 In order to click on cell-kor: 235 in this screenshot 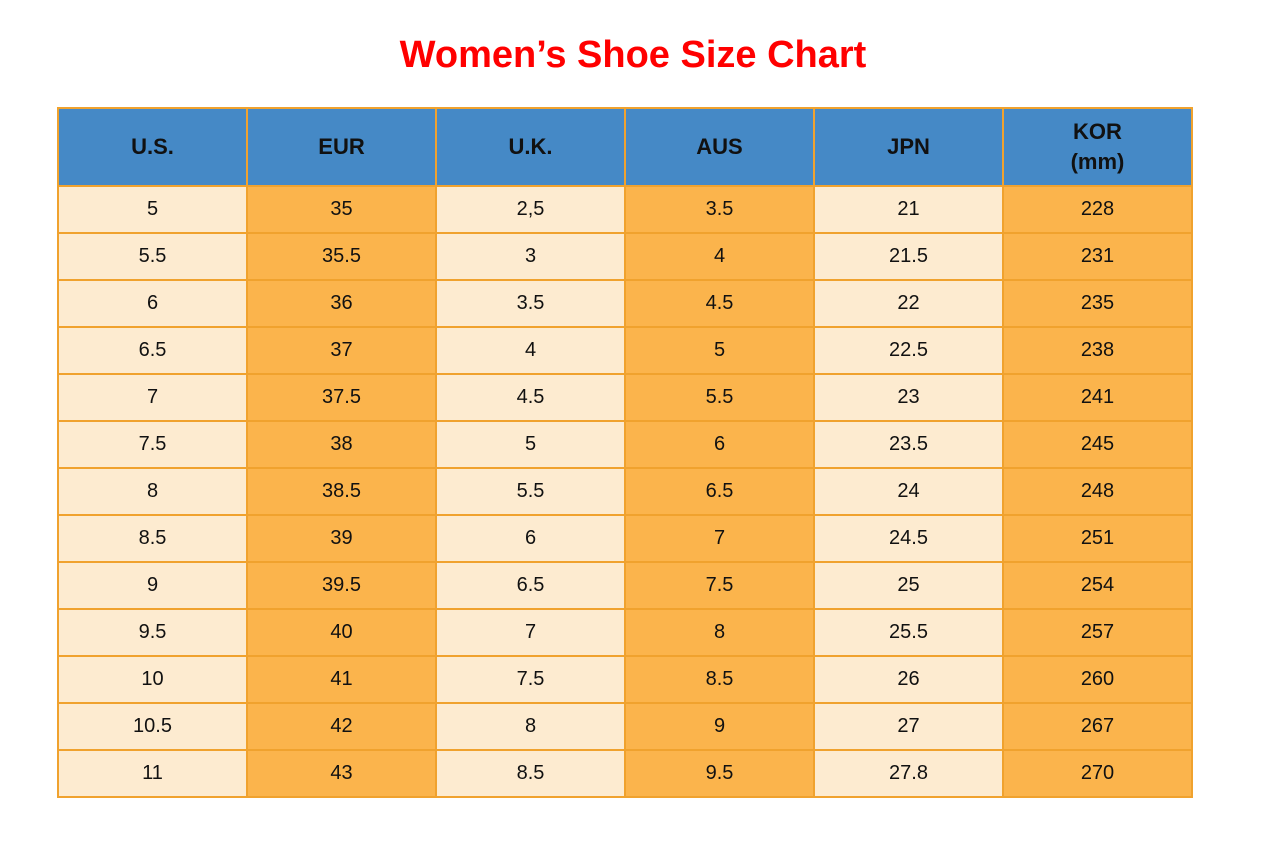, I will do `click(1097, 303)`.